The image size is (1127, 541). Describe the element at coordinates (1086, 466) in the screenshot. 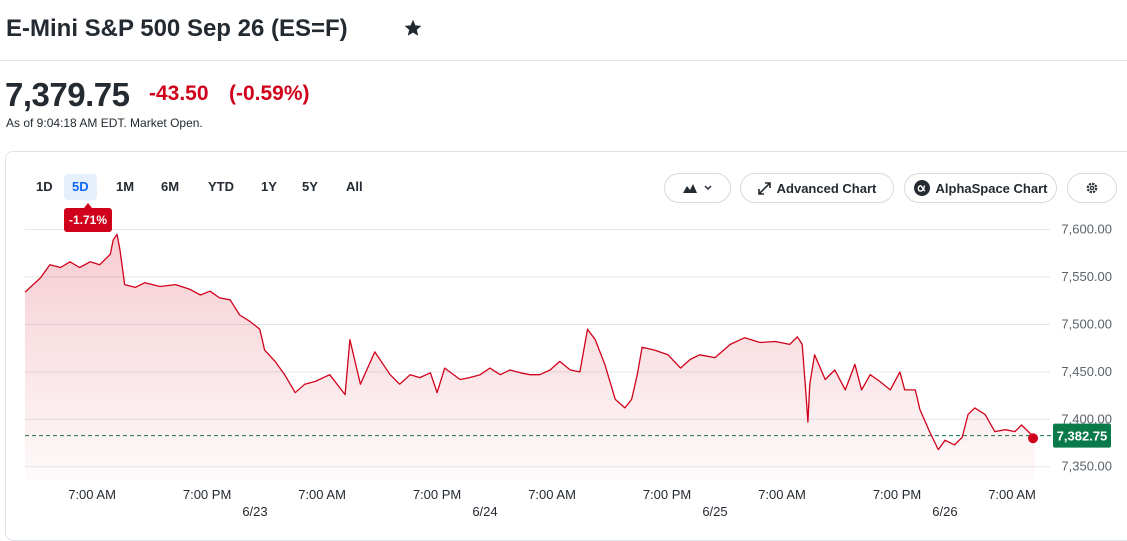

I see `y-tick-label: 7,350.00` at that location.